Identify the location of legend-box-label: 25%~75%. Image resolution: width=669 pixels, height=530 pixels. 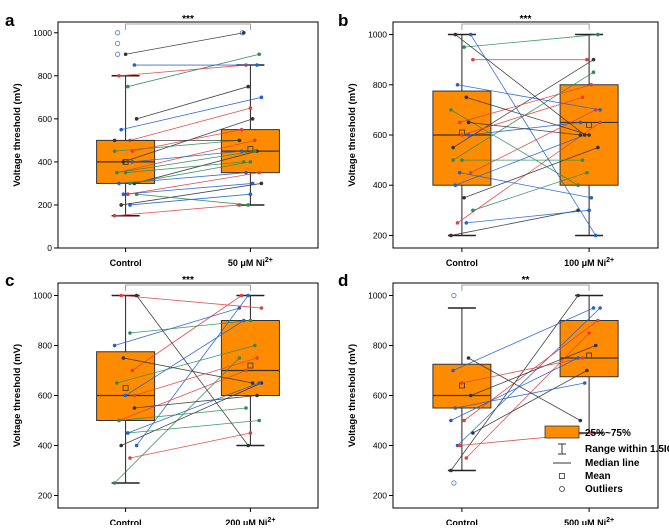
(608, 433).